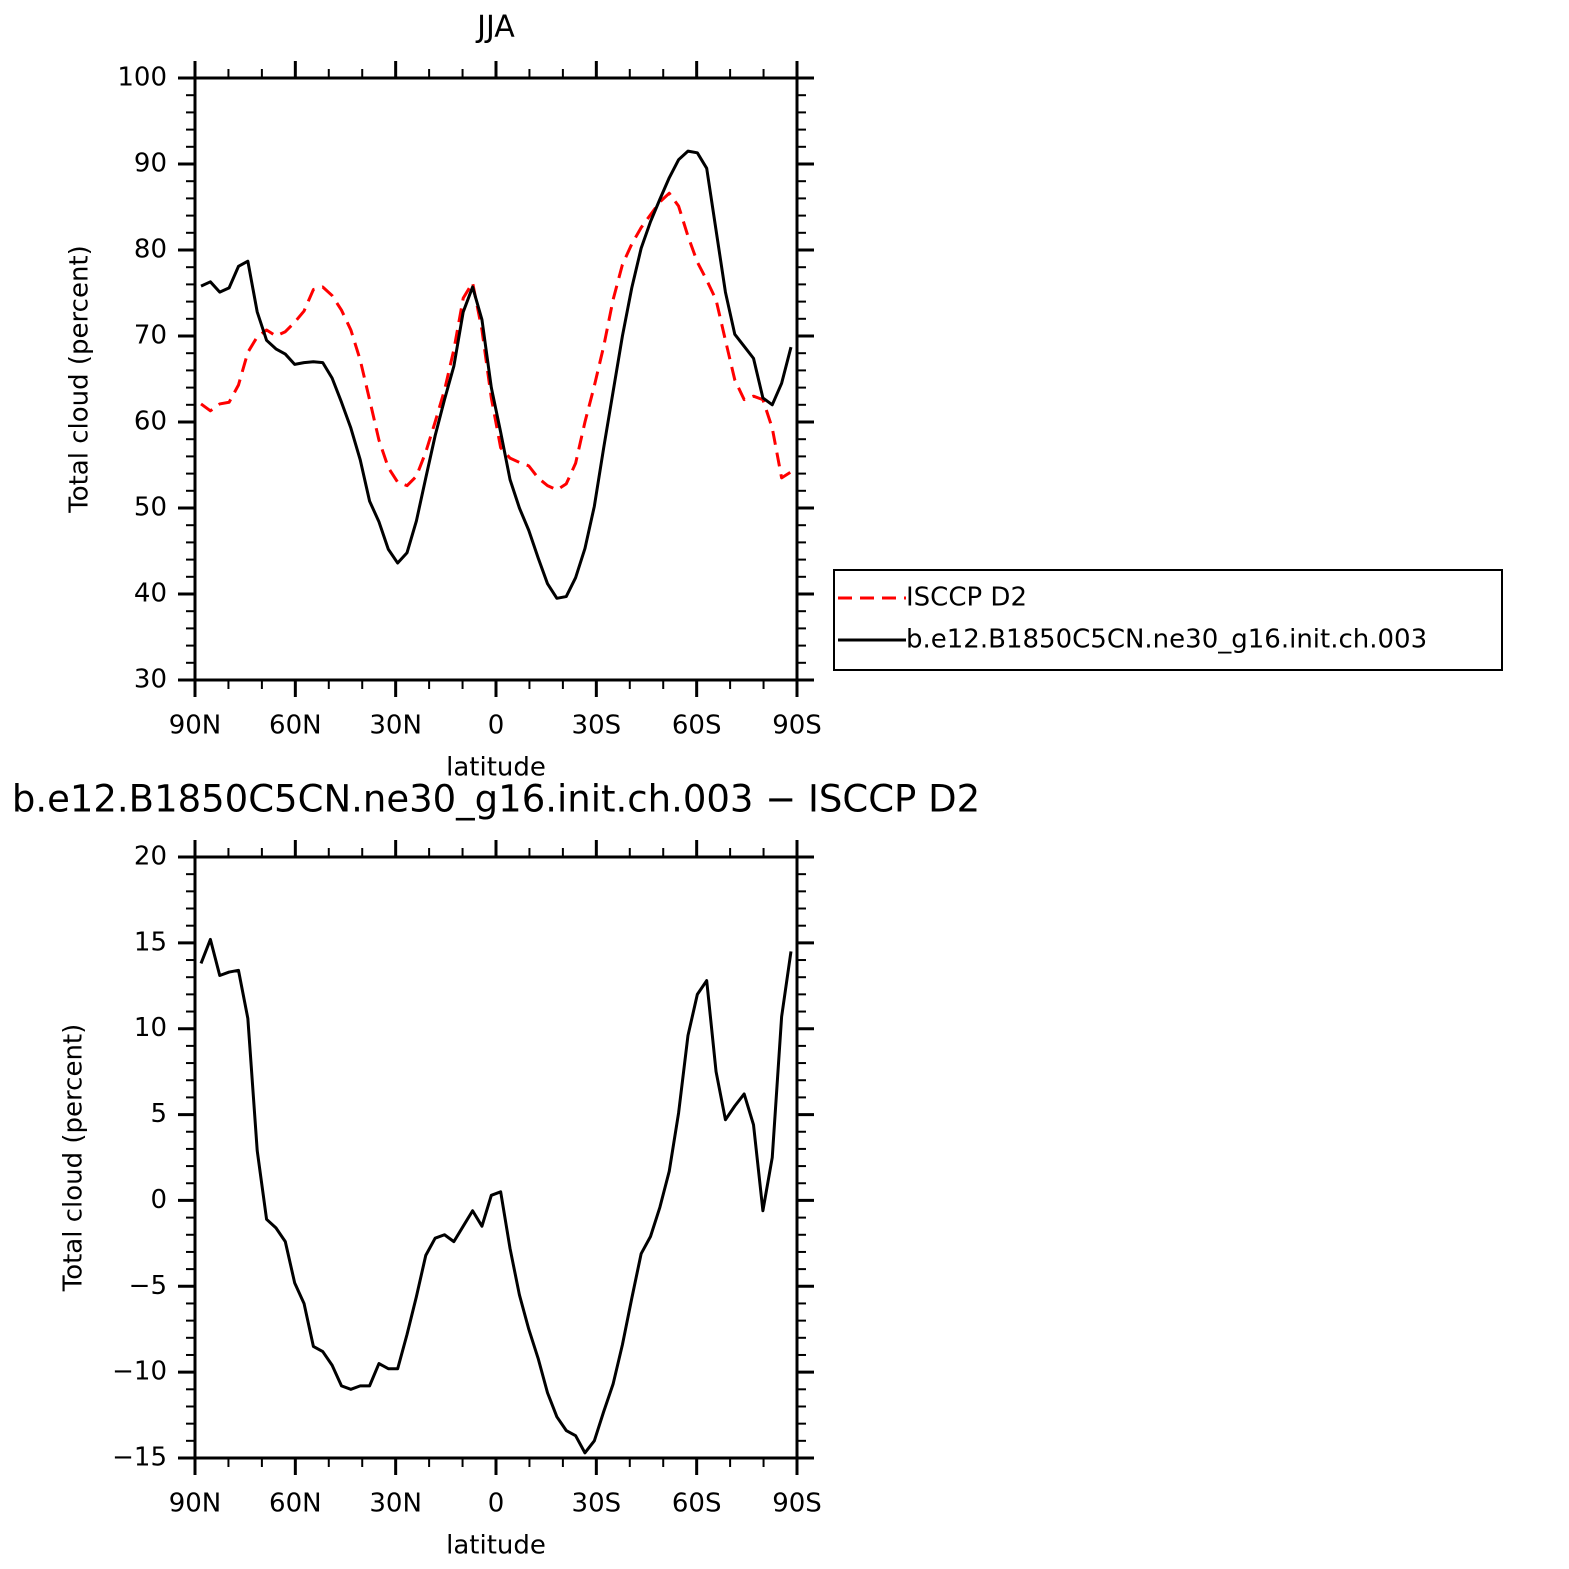 The image size is (1569, 1569). I want to click on y-tick-label: 20, so click(150, 857).